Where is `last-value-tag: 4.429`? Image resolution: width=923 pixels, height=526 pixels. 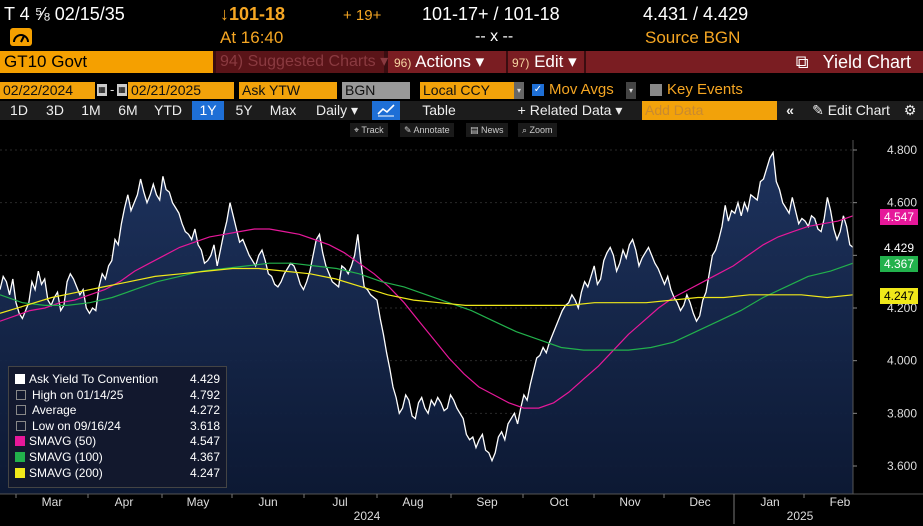
last-value-tag: 4.429 is located at coordinates (899, 247).